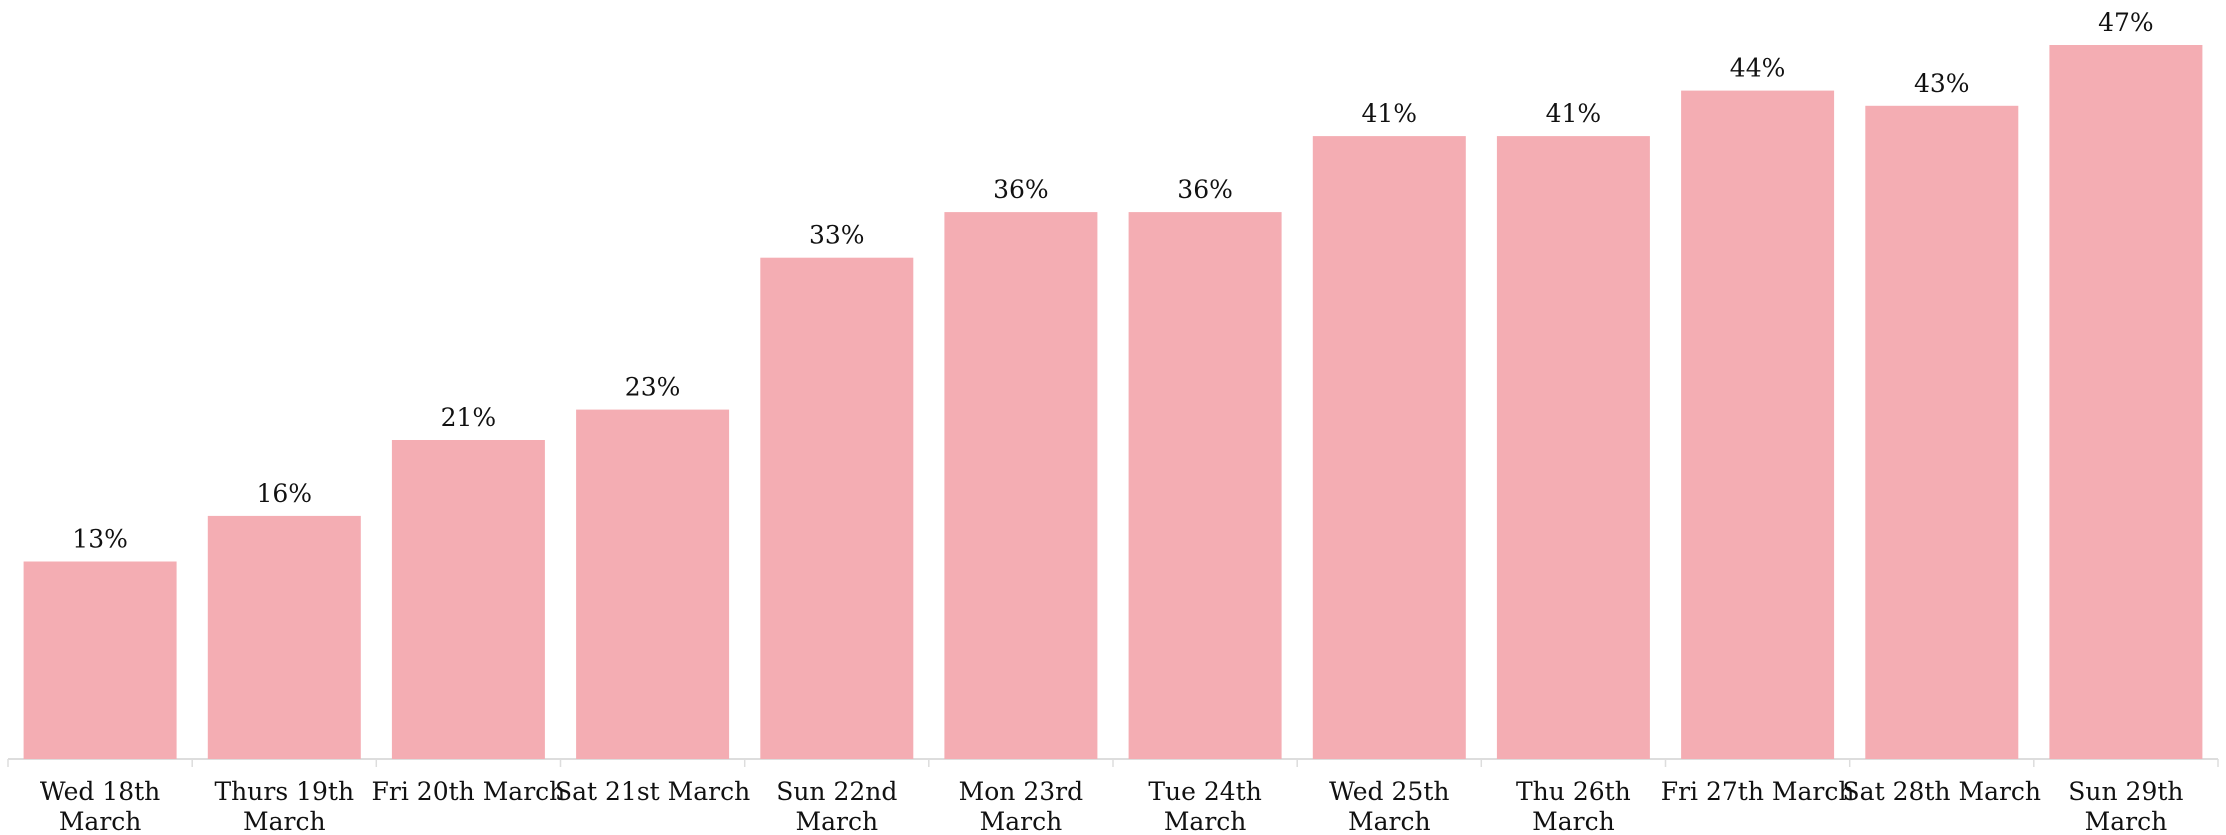 Image resolution: width=2226 pixels, height=835 pixels. Describe the element at coordinates (1021, 189) in the screenshot. I see `data-label-6: 36%` at that location.